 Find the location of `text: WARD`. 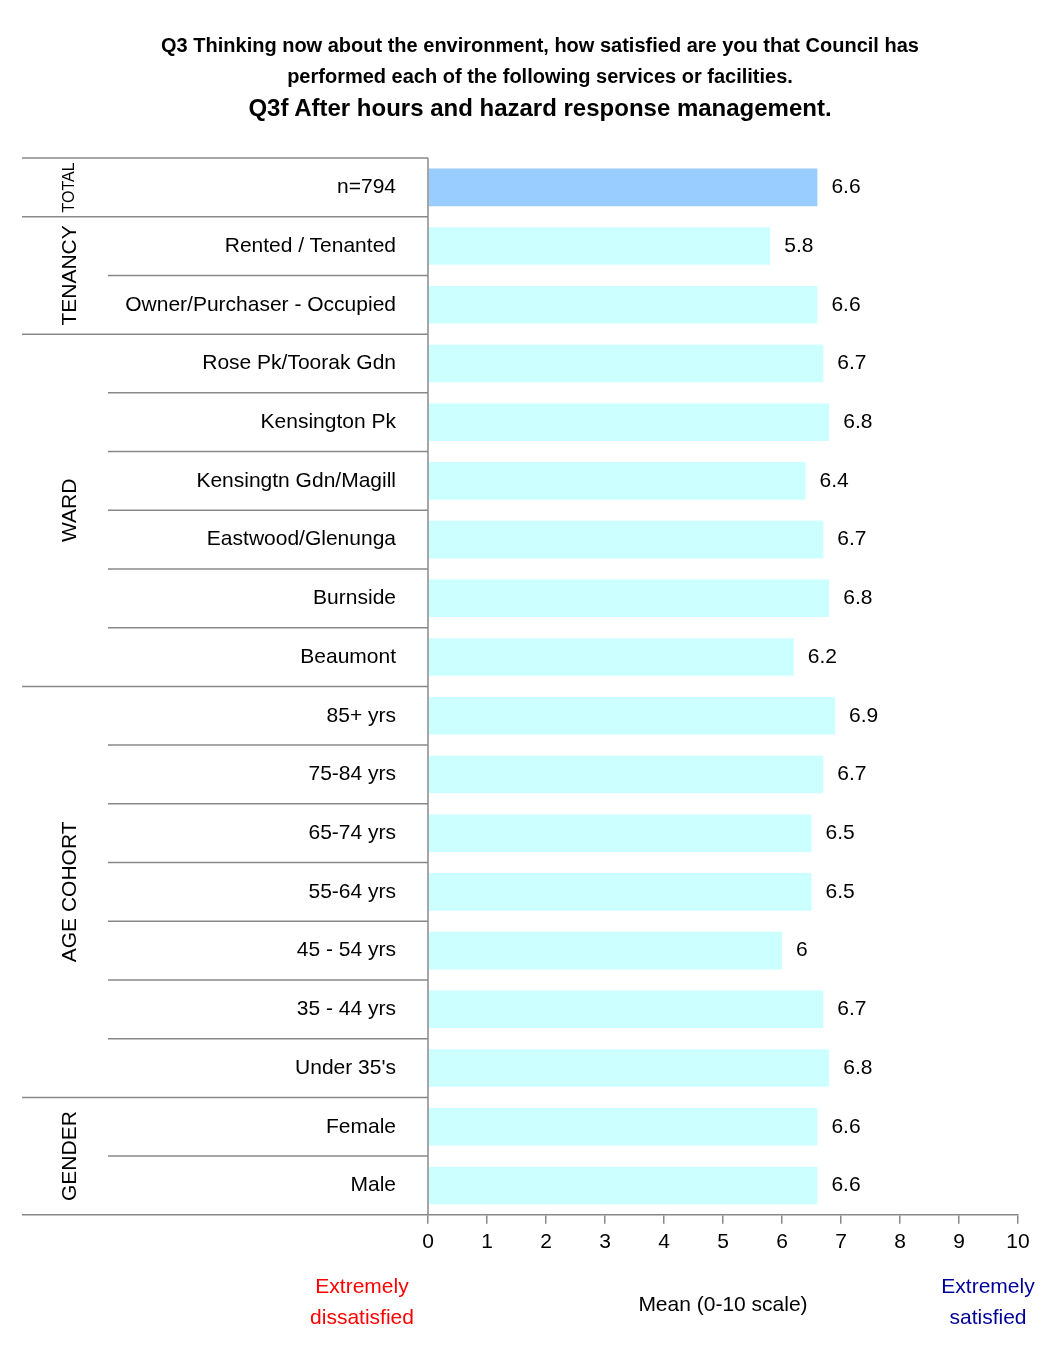

text: WARD is located at coordinates (68, 510).